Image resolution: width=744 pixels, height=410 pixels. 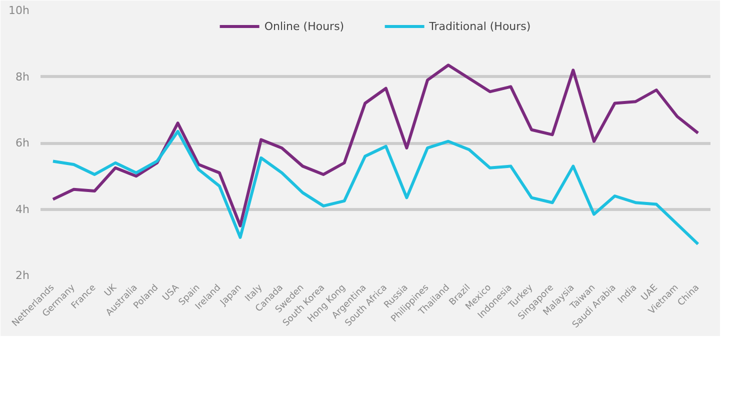 What do you see at coordinates (480, 26) in the screenshot?
I see `legend-label: Traditional (Hours)` at bounding box center [480, 26].